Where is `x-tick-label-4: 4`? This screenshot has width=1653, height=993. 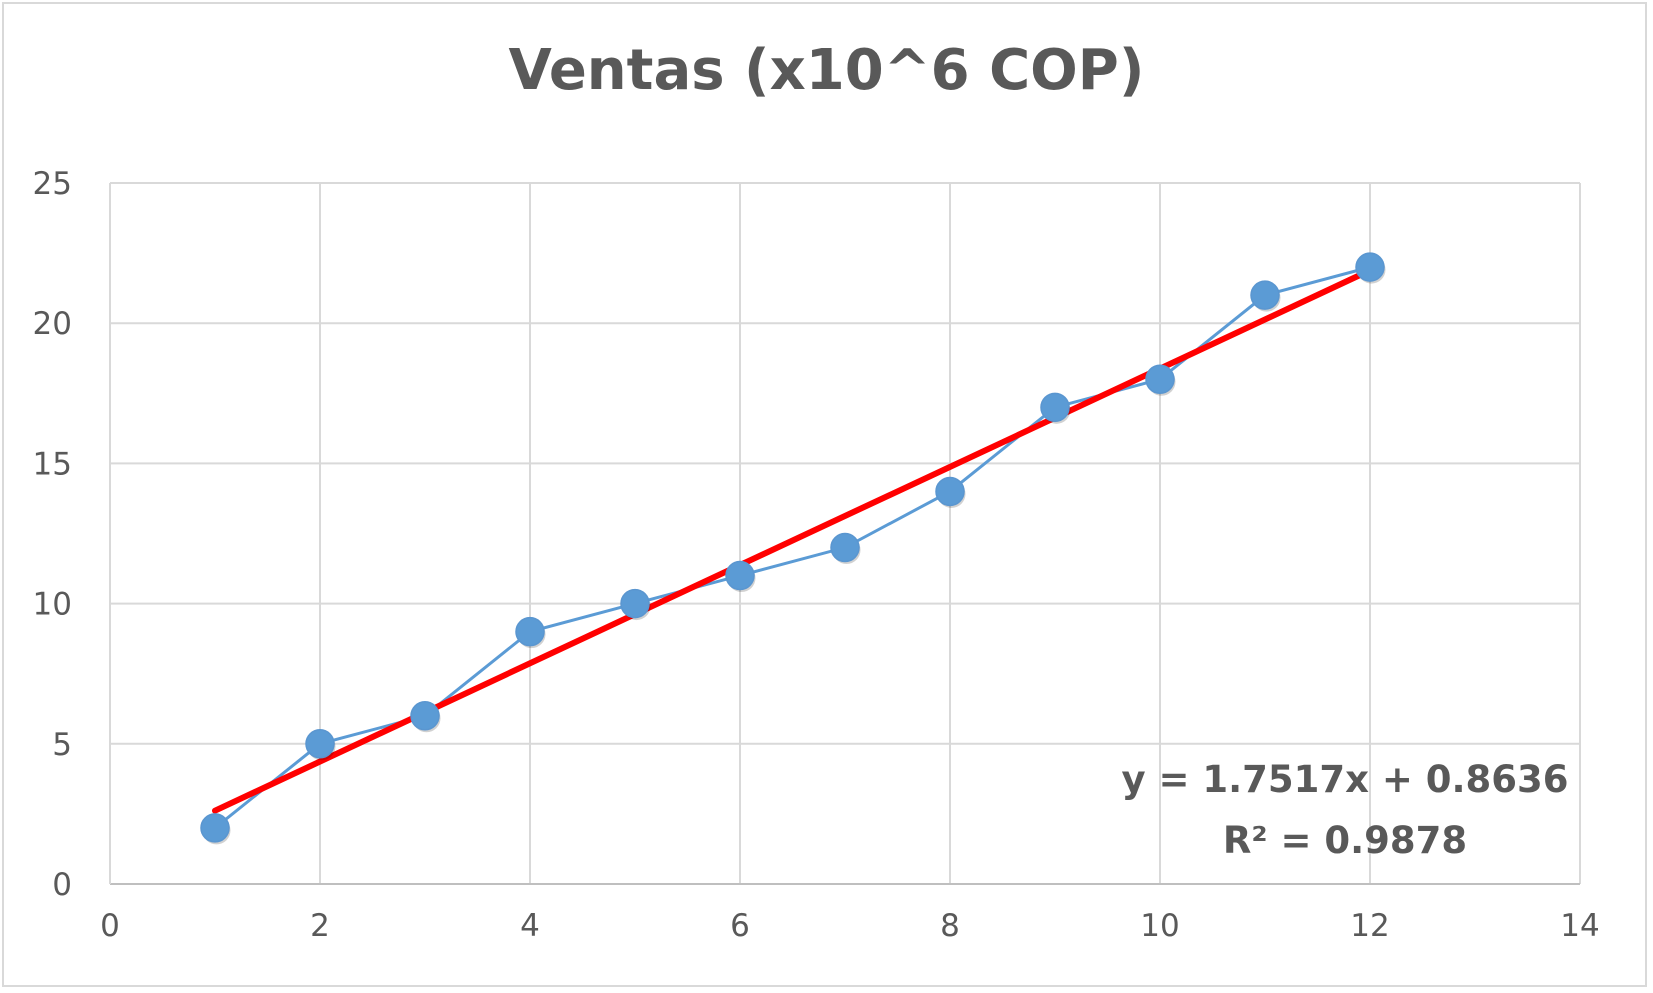 x-tick-label-4: 4 is located at coordinates (530, 926).